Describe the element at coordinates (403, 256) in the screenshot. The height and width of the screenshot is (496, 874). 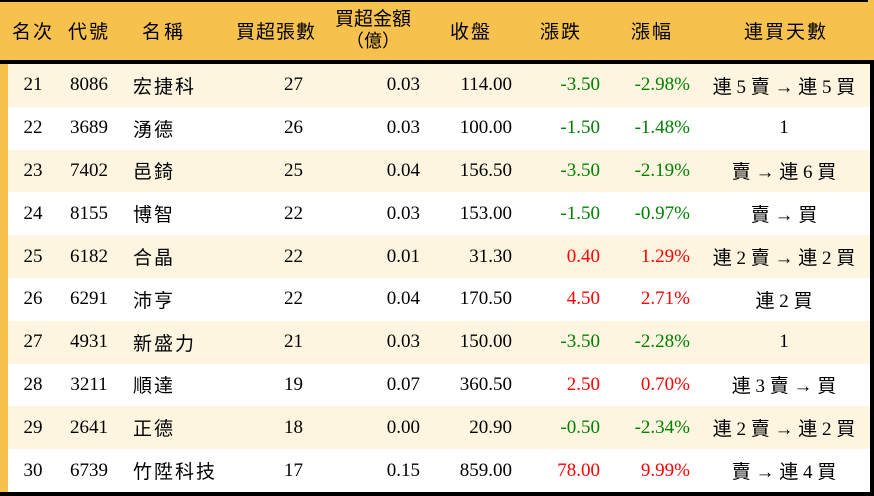
I see `cell-amount: 0.01` at that location.